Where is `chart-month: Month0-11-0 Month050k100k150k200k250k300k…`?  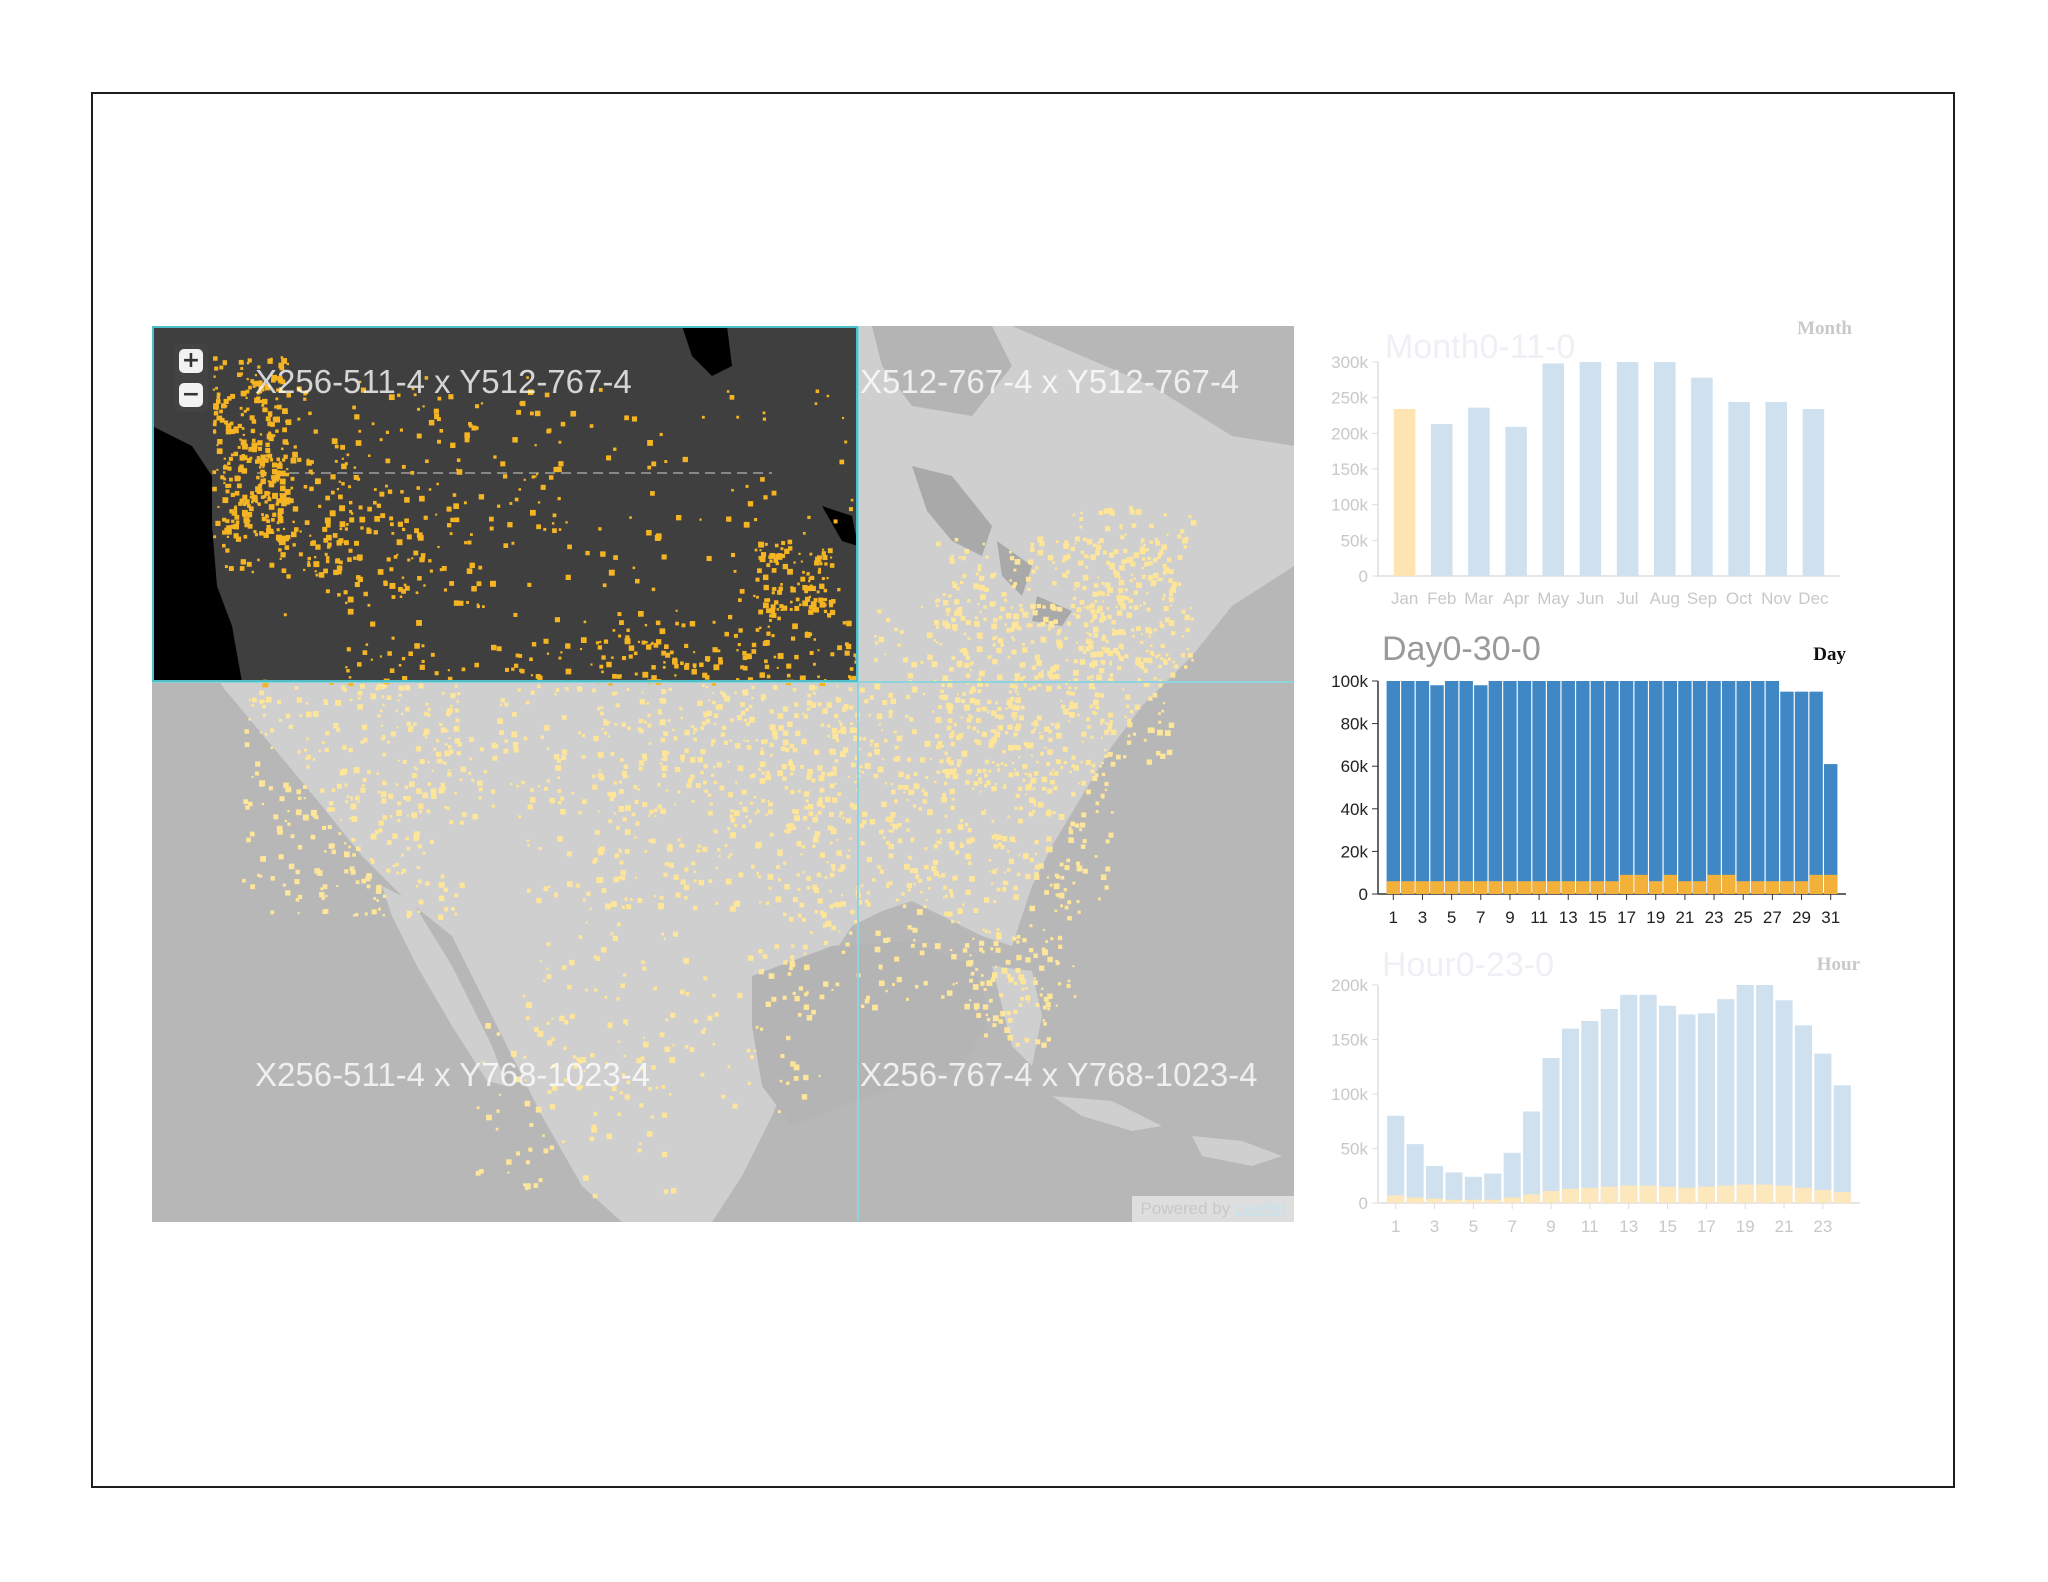 chart-month: Month0-11-0 Month050k100k150k200k250k300k… is located at coordinates (1591, 463).